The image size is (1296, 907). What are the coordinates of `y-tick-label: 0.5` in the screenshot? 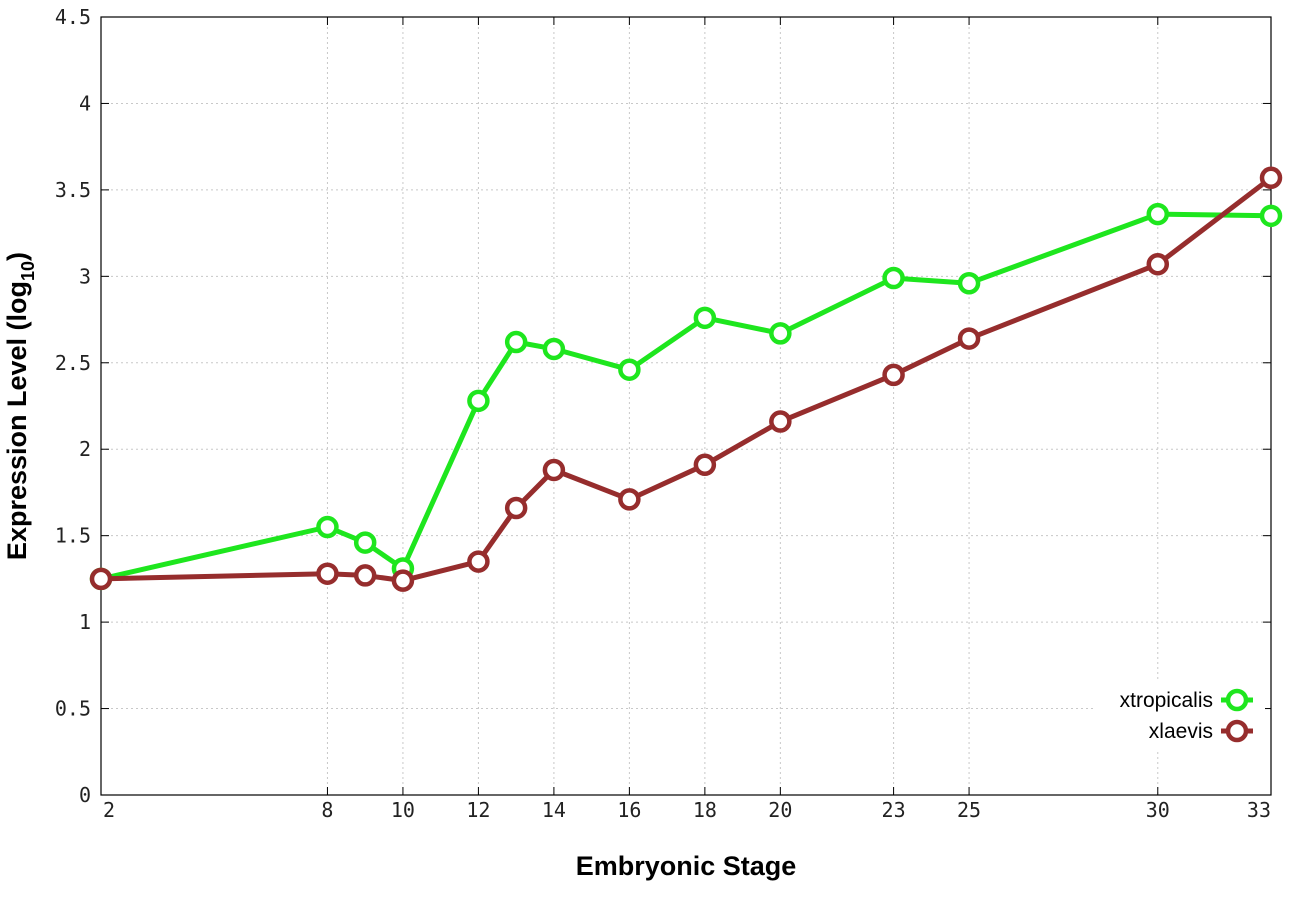 It's located at (73, 709).